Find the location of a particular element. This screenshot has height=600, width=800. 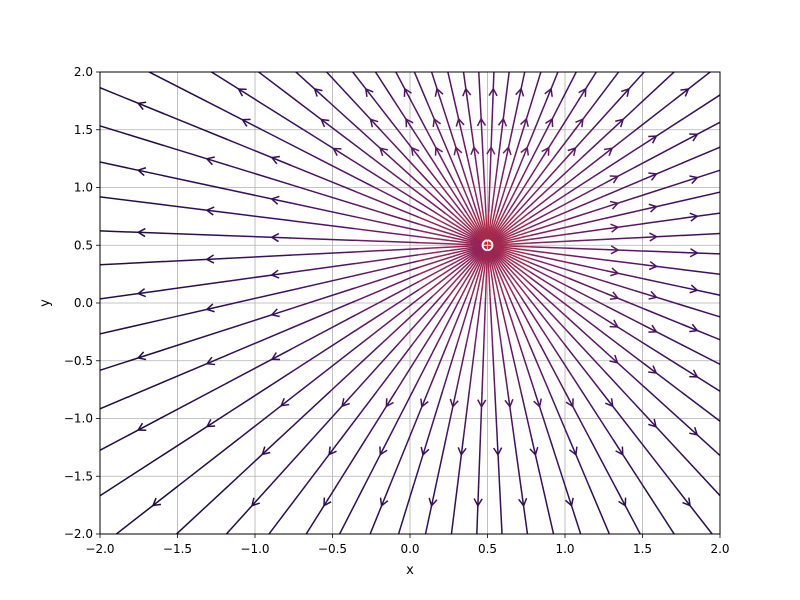

x-axis-ticks: −2.0 −1.5 −1.0 −0.5 0.0 0.5 1.0 1.5 2.0 is located at coordinates (407, 545).